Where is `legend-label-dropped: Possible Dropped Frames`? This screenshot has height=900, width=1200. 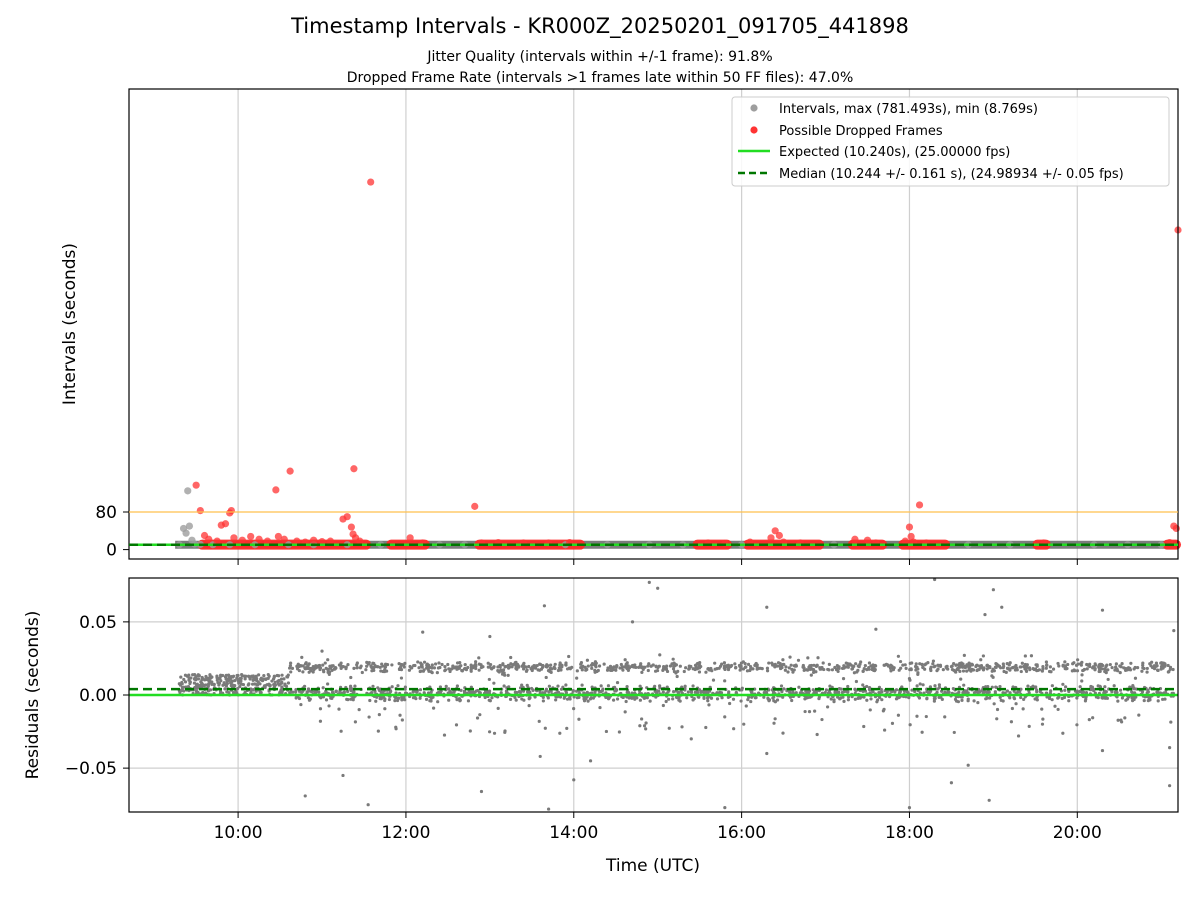
legend-label-dropped: Possible Dropped Frames is located at coordinates (861, 131).